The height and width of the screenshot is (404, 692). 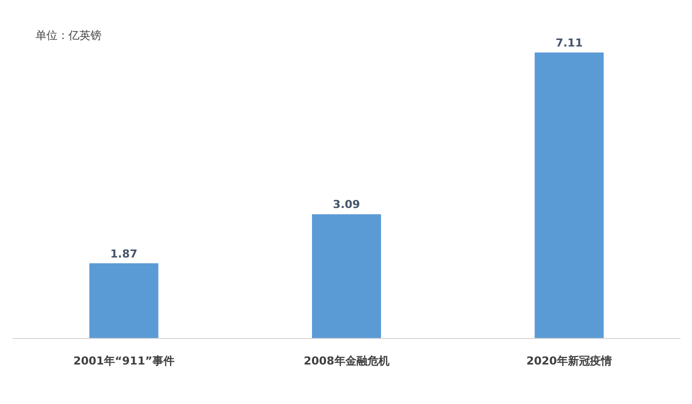 I want to click on data-label: 7.11, so click(x=569, y=43).